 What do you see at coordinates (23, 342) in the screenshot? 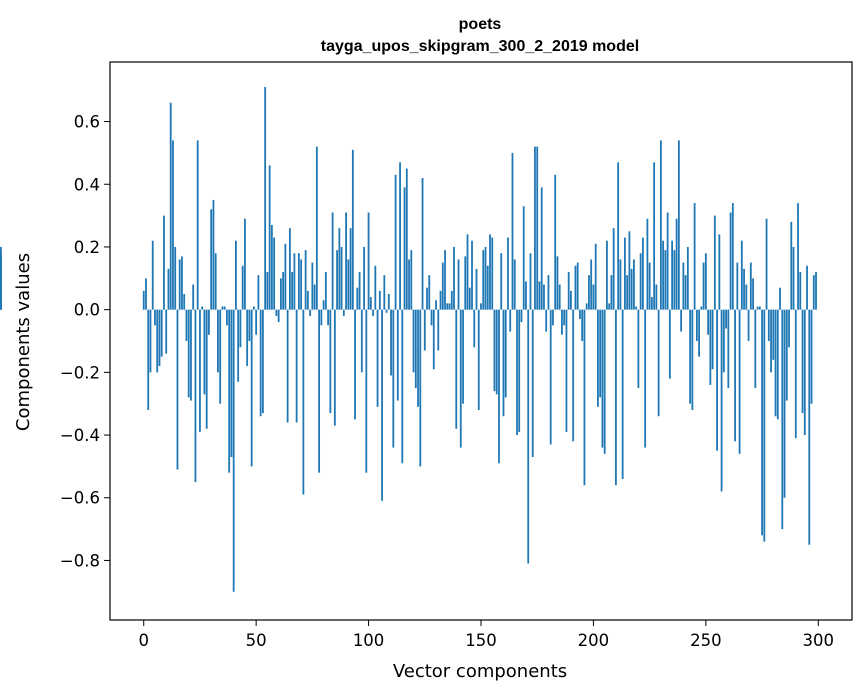
I see `y-axis-label: Components values` at bounding box center [23, 342].